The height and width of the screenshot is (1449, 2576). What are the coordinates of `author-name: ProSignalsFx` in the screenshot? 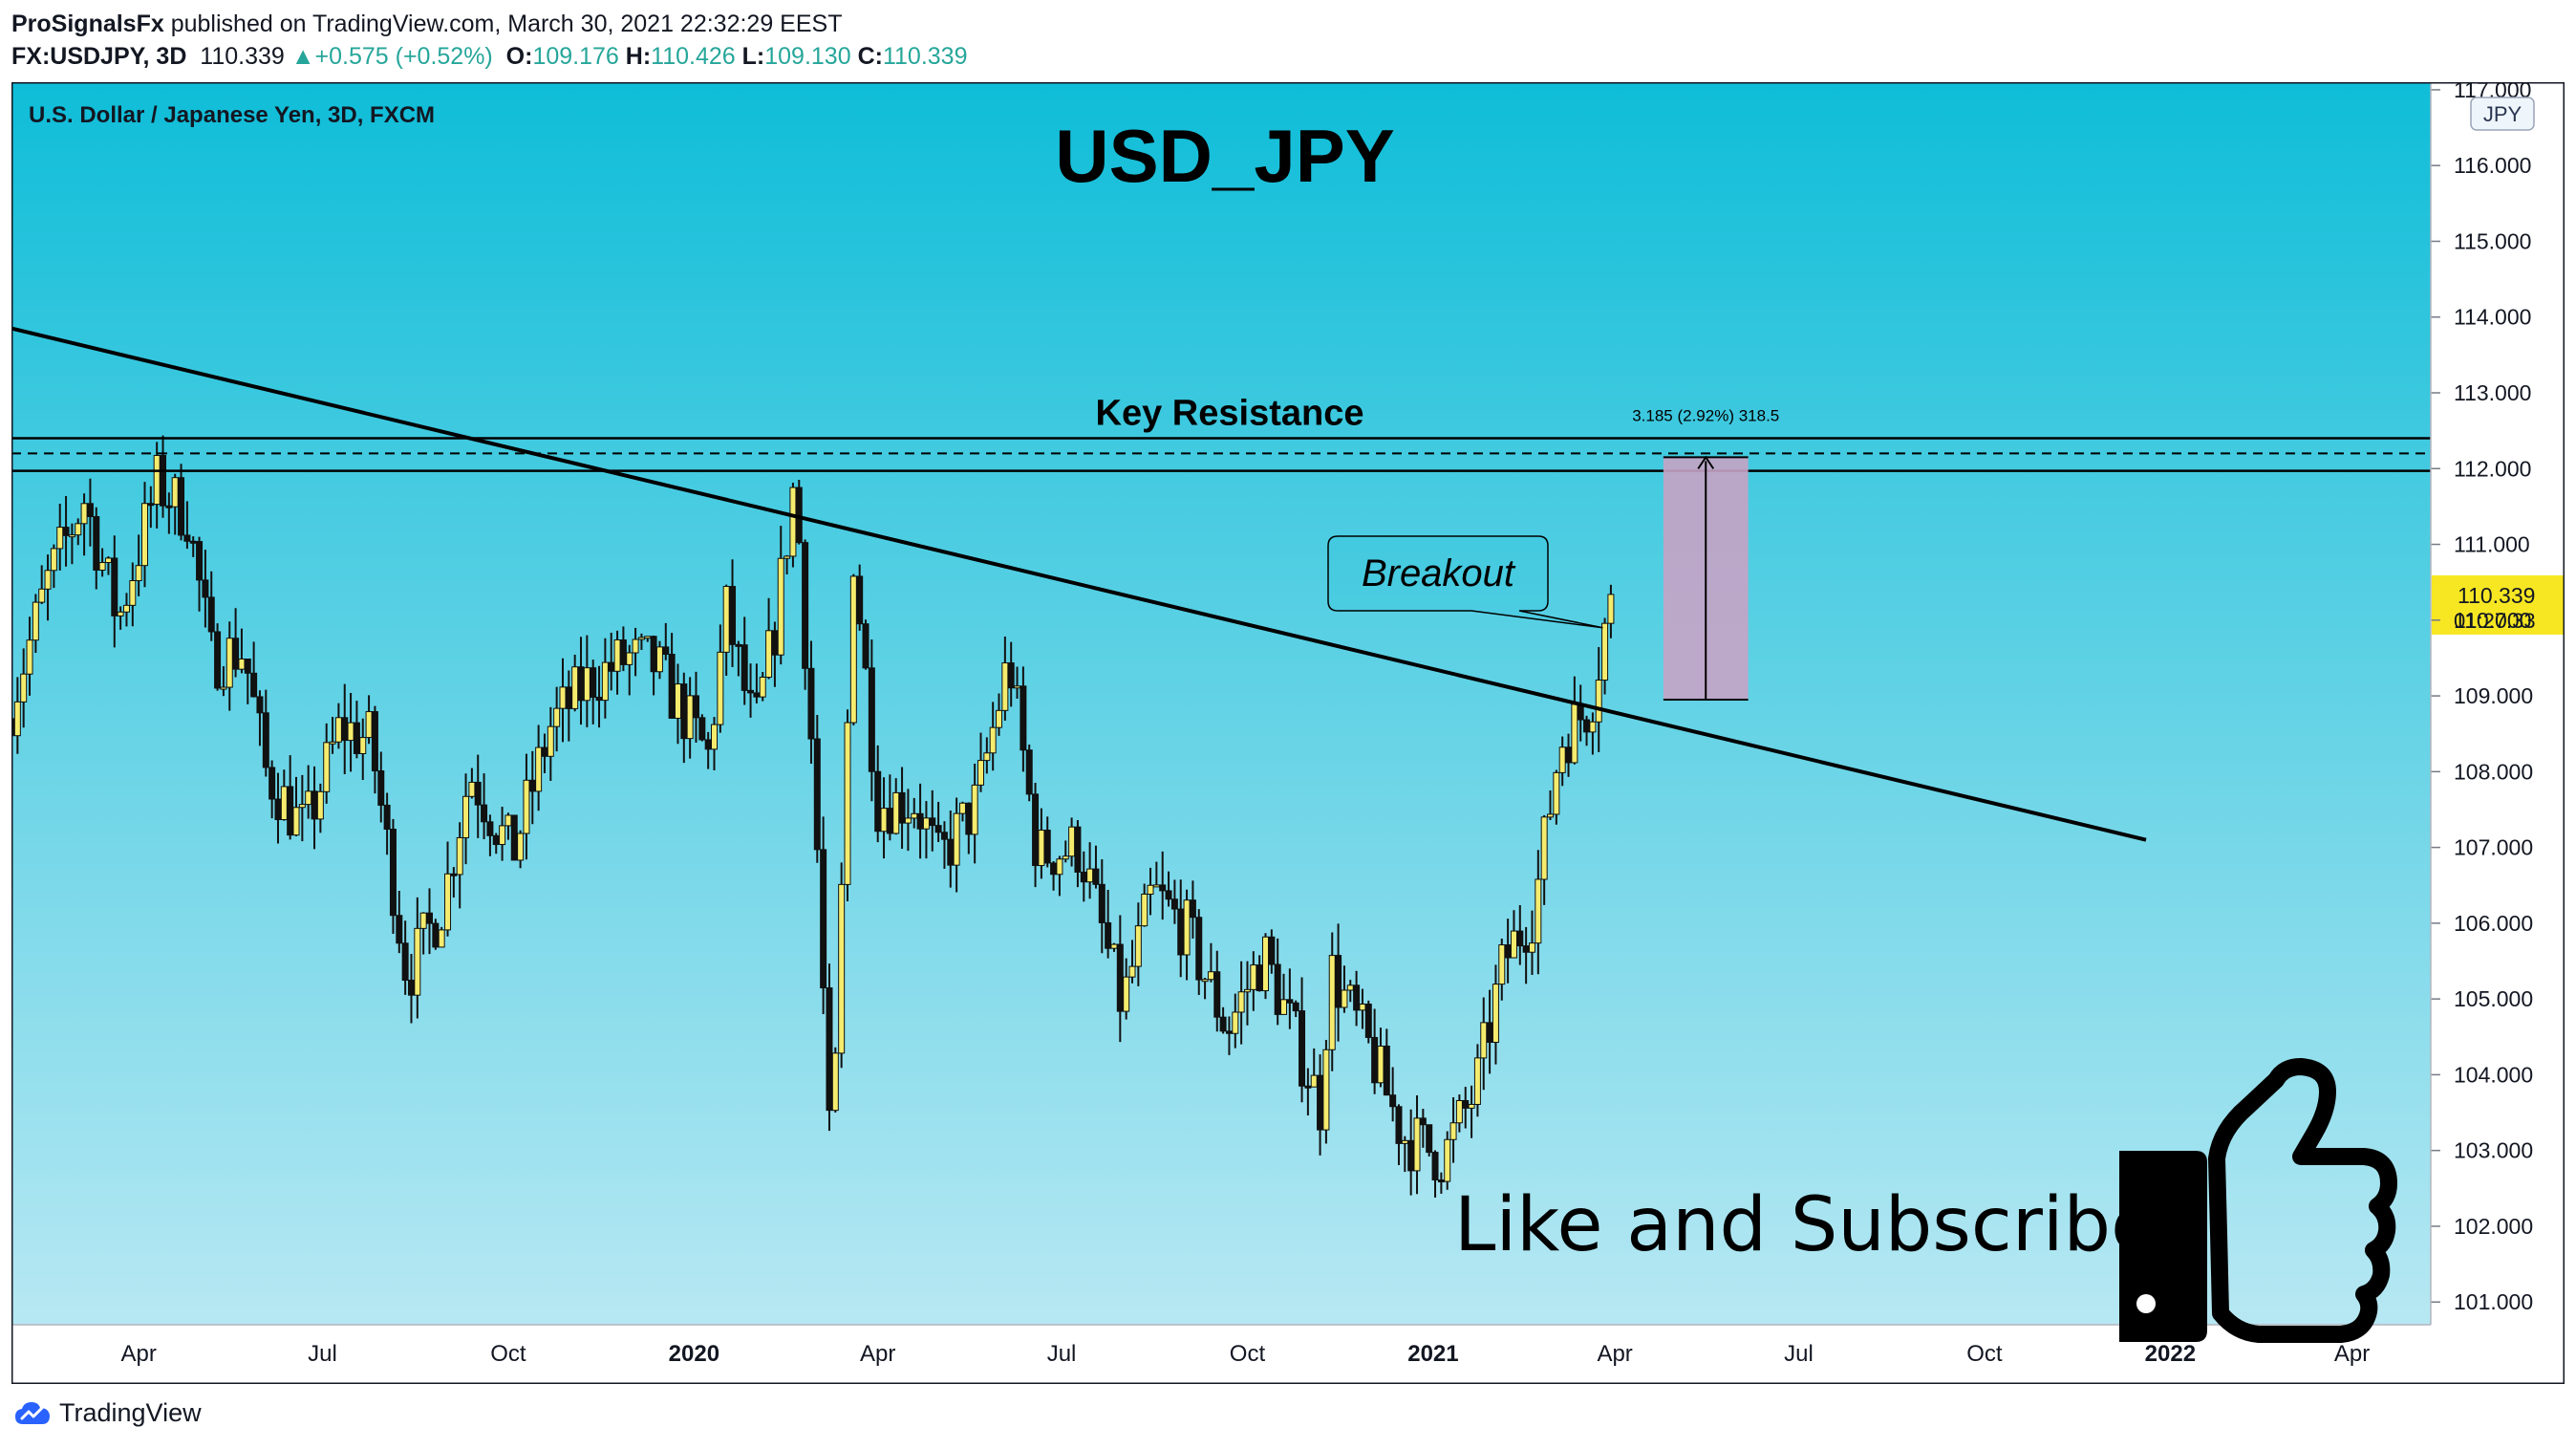 It's located at (87, 24).